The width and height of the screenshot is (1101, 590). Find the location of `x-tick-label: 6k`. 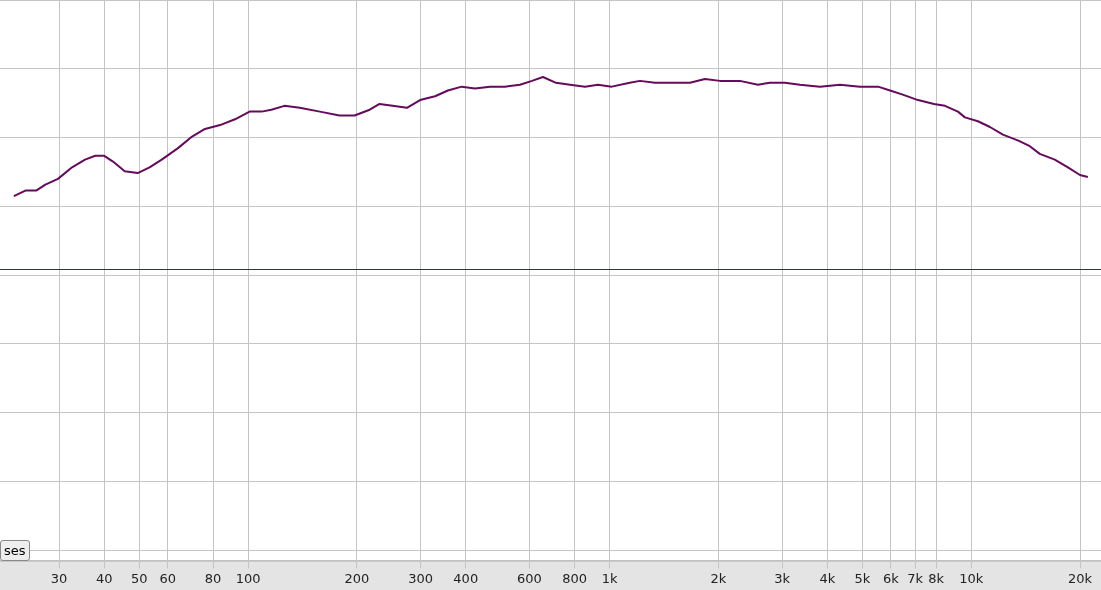

x-tick-label: 6k is located at coordinates (891, 578).